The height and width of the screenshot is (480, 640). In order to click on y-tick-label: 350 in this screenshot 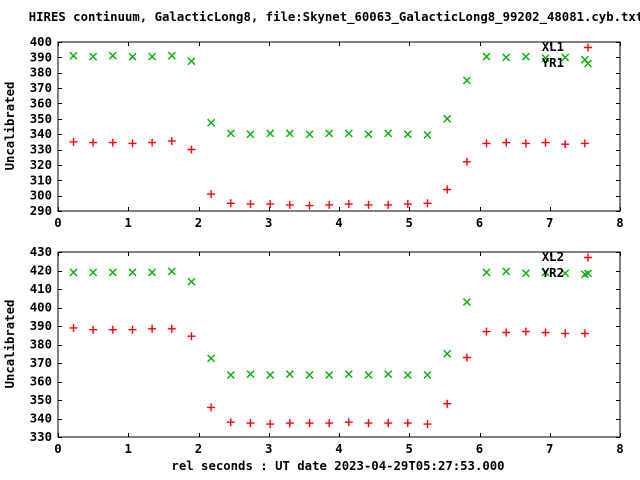, I will do `click(41, 400)`.